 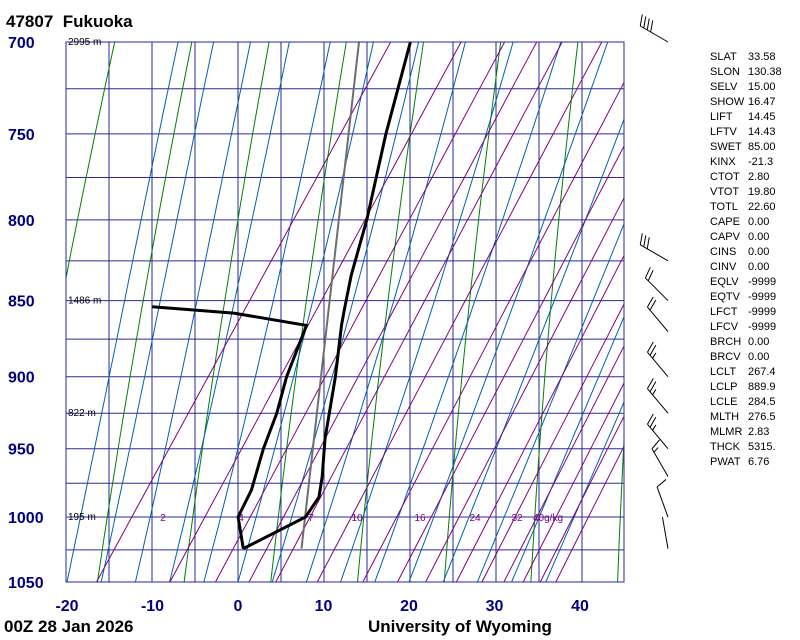 I want to click on index-key: BRCV, so click(x=725, y=357).